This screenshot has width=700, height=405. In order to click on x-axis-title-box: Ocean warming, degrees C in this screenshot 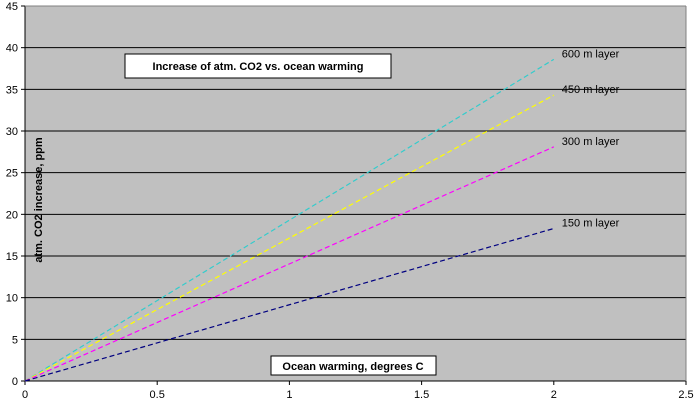, I will do `click(353, 365)`.